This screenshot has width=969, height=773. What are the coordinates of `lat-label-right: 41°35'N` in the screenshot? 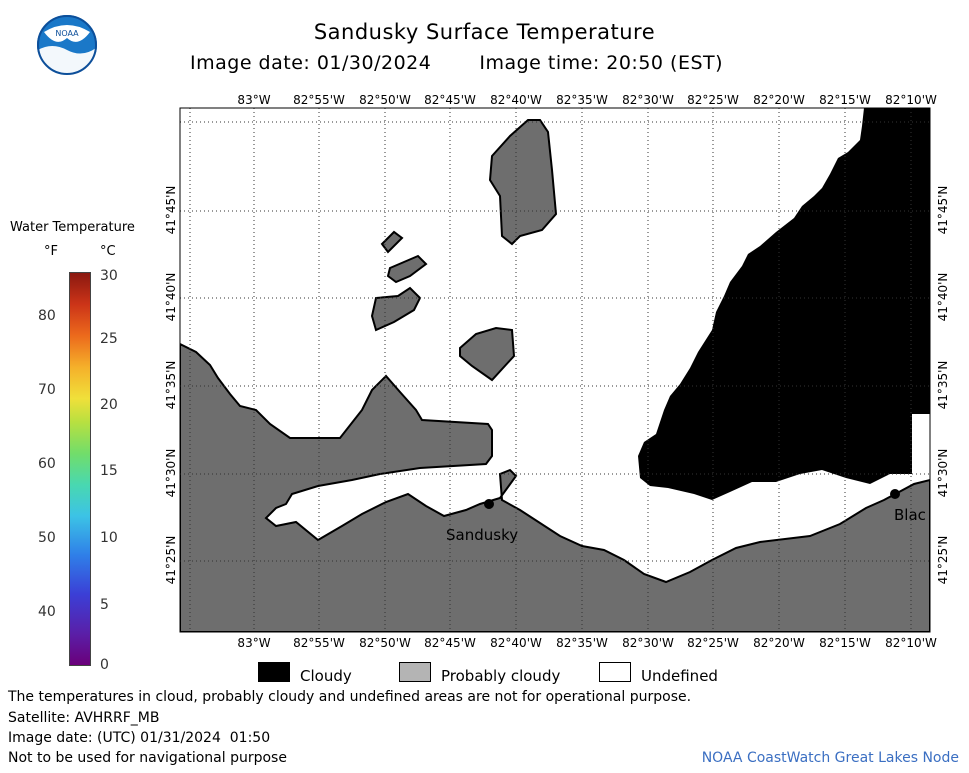 It's located at (943, 385).